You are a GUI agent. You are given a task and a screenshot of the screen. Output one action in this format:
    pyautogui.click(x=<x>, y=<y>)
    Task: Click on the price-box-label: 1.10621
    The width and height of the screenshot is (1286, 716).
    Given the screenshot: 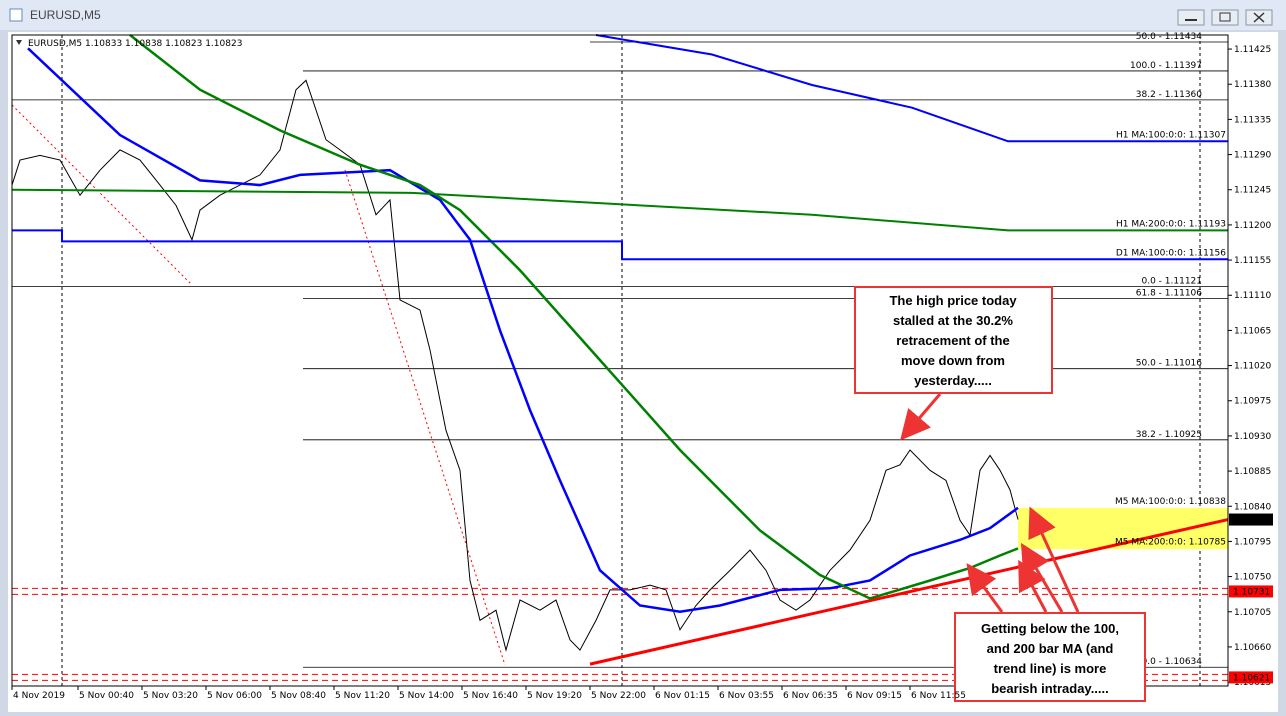 What is the action you would take?
    pyautogui.click(x=1251, y=678)
    